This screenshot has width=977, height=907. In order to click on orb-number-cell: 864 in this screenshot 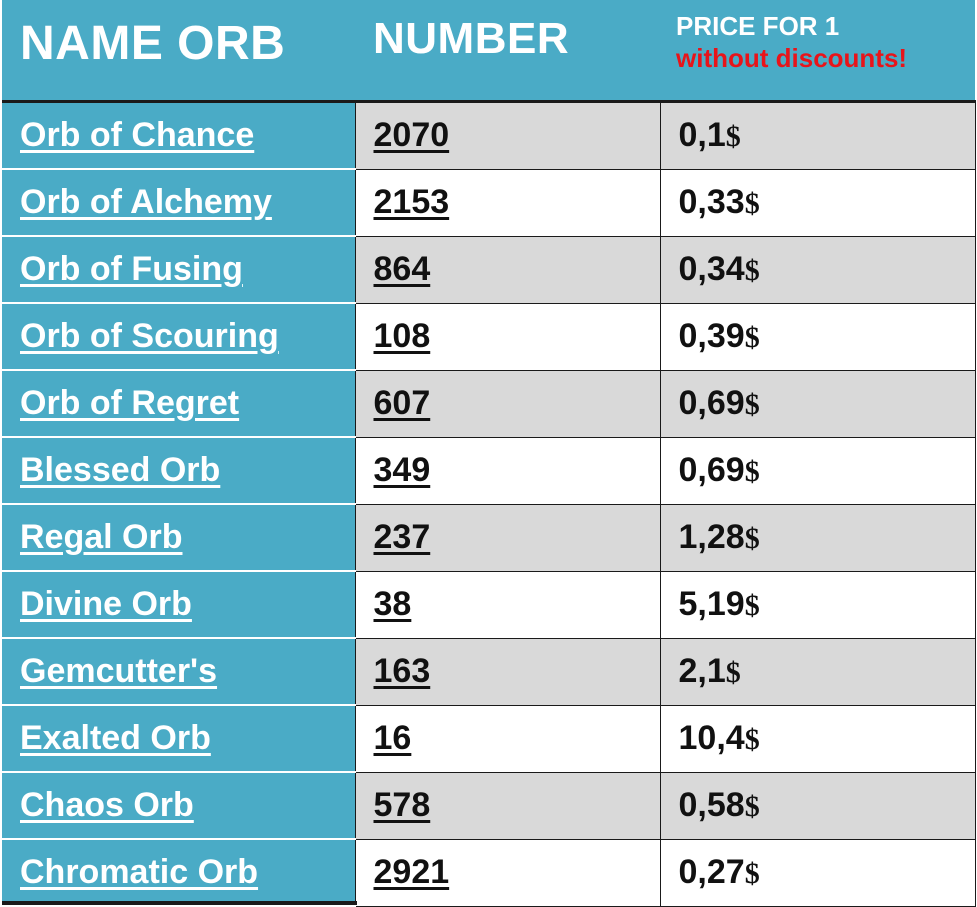, I will do `click(508, 270)`.